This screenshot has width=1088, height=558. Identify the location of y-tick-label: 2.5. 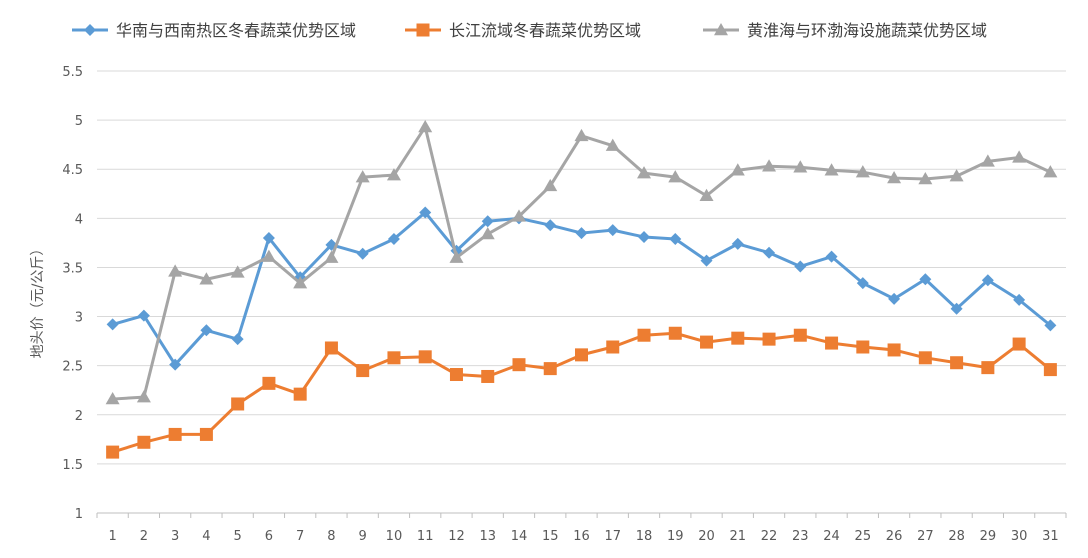
(72, 367).